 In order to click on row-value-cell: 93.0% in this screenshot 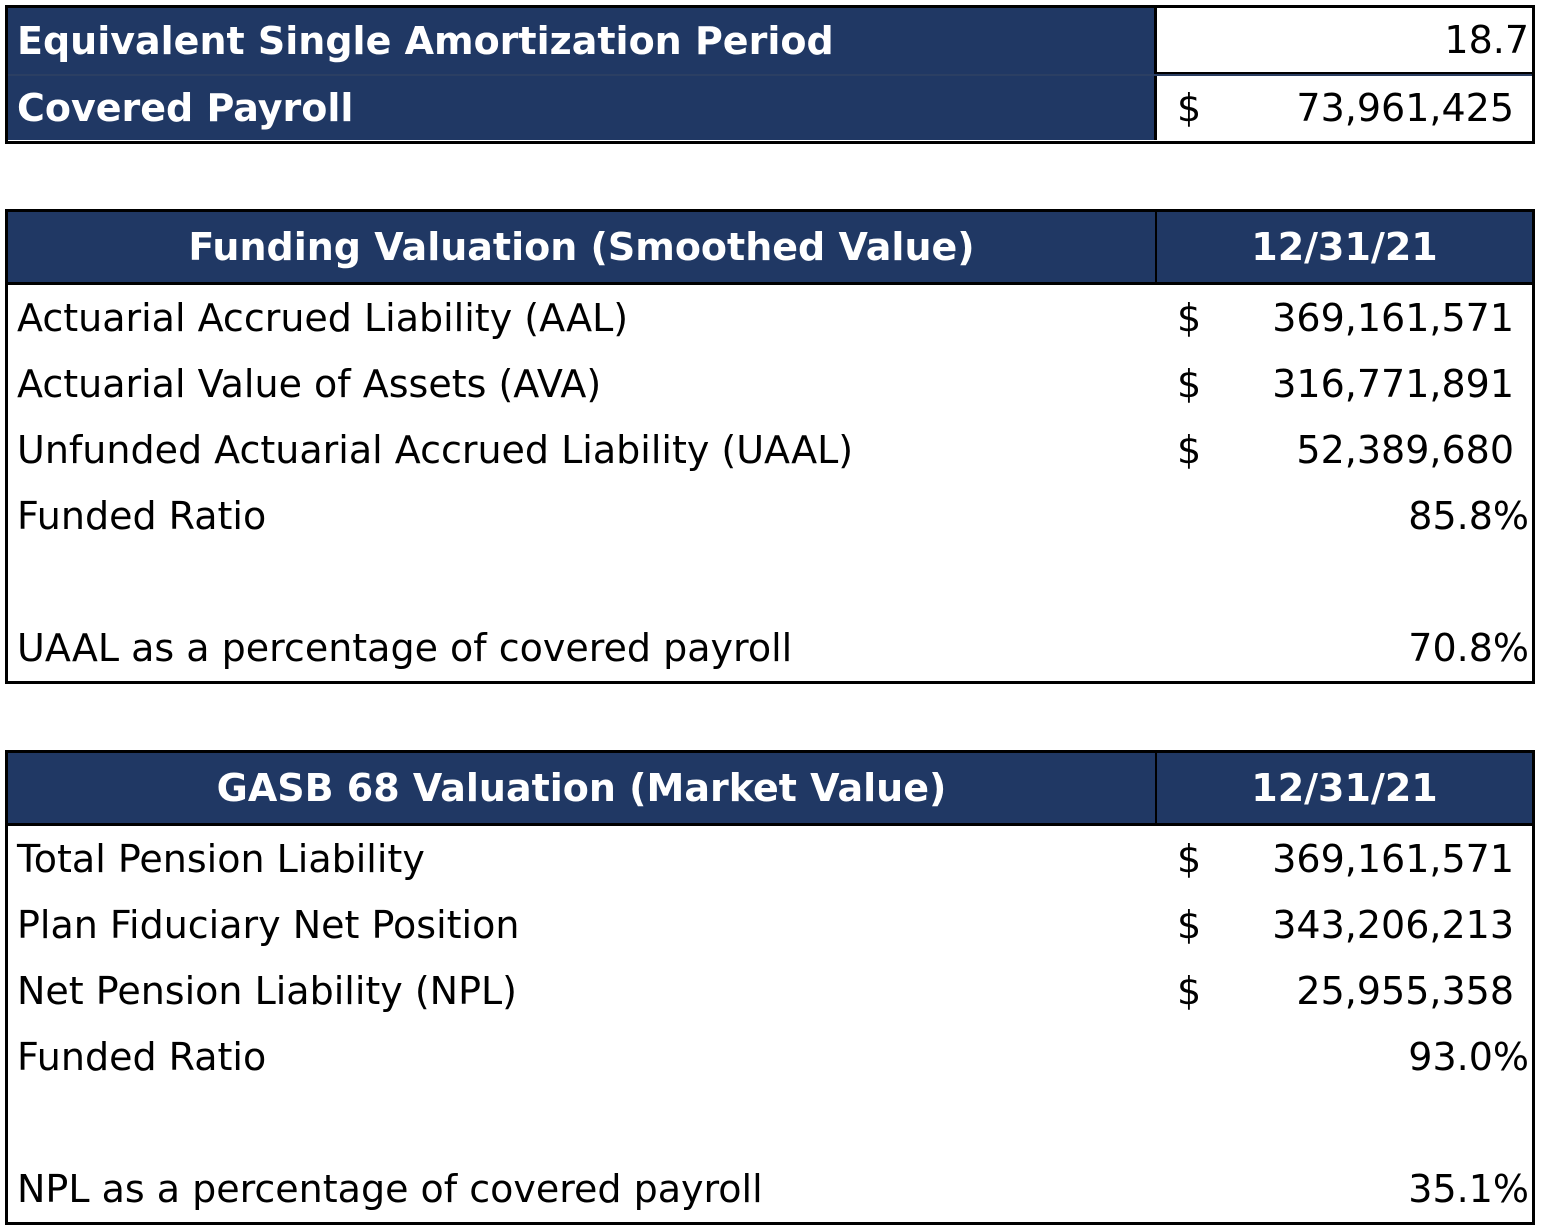, I will do `click(1344, 1057)`.